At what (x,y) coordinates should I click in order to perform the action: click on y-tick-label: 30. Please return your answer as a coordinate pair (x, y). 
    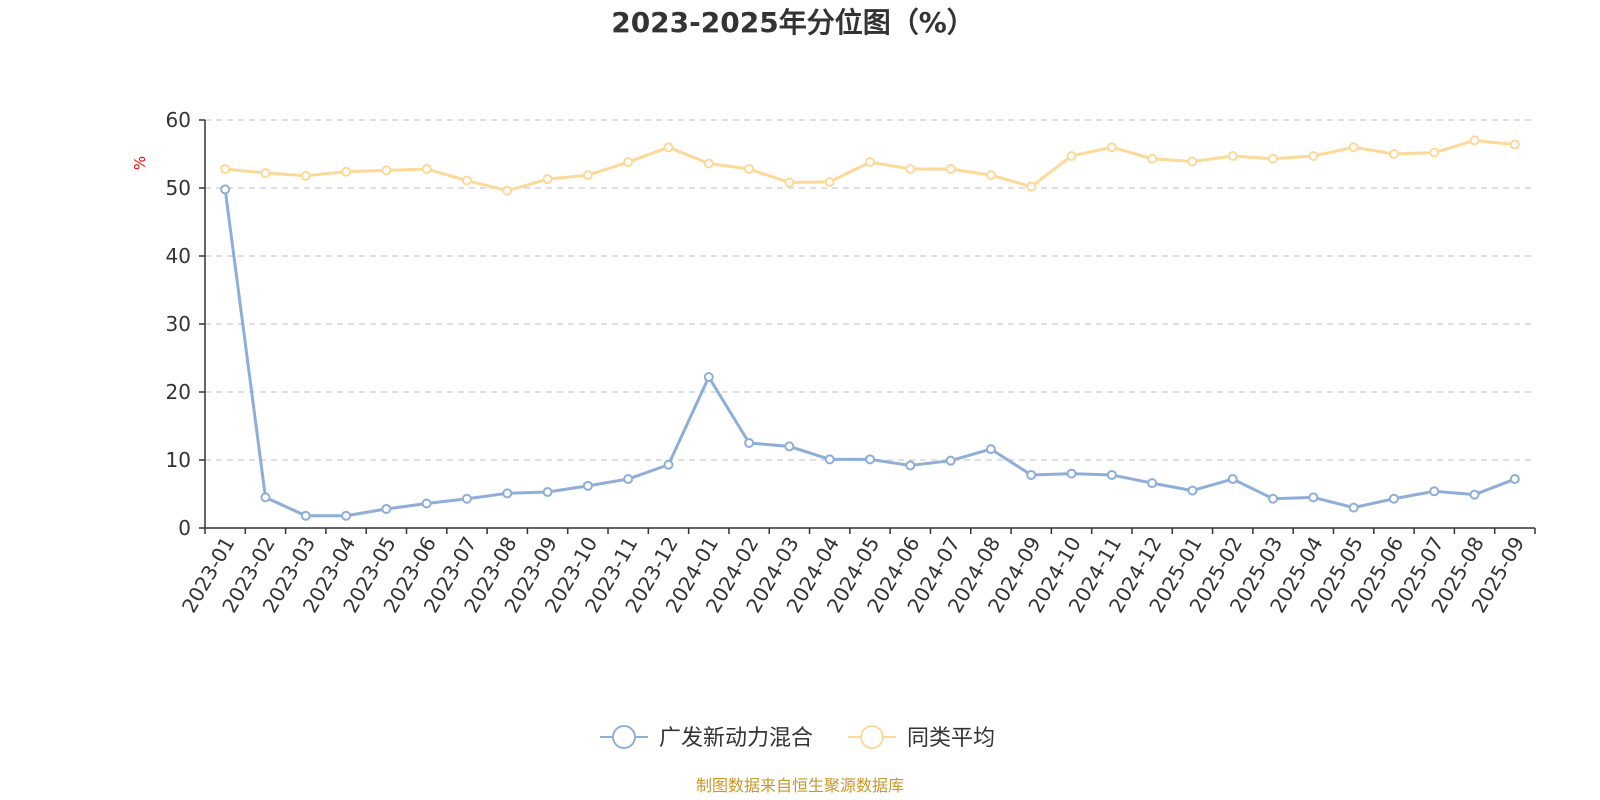
    Looking at the image, I should click on (178, 324).